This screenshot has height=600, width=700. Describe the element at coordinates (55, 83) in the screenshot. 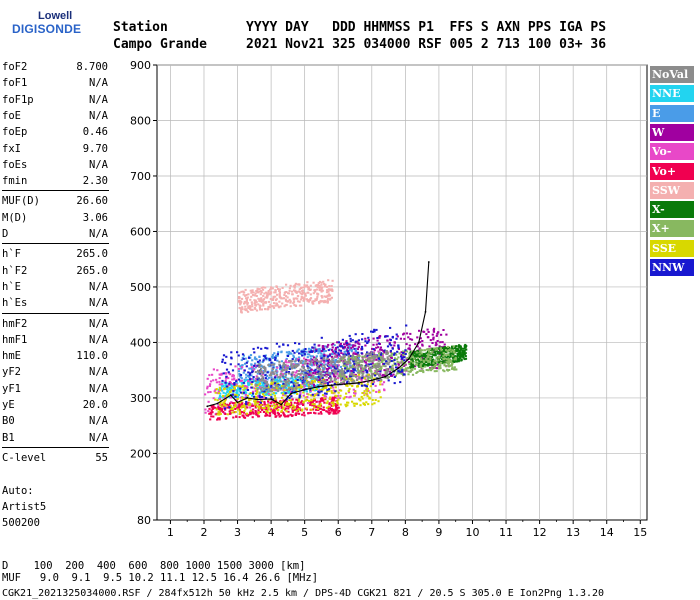

I see `param-row: foF1 N/A` at that location.